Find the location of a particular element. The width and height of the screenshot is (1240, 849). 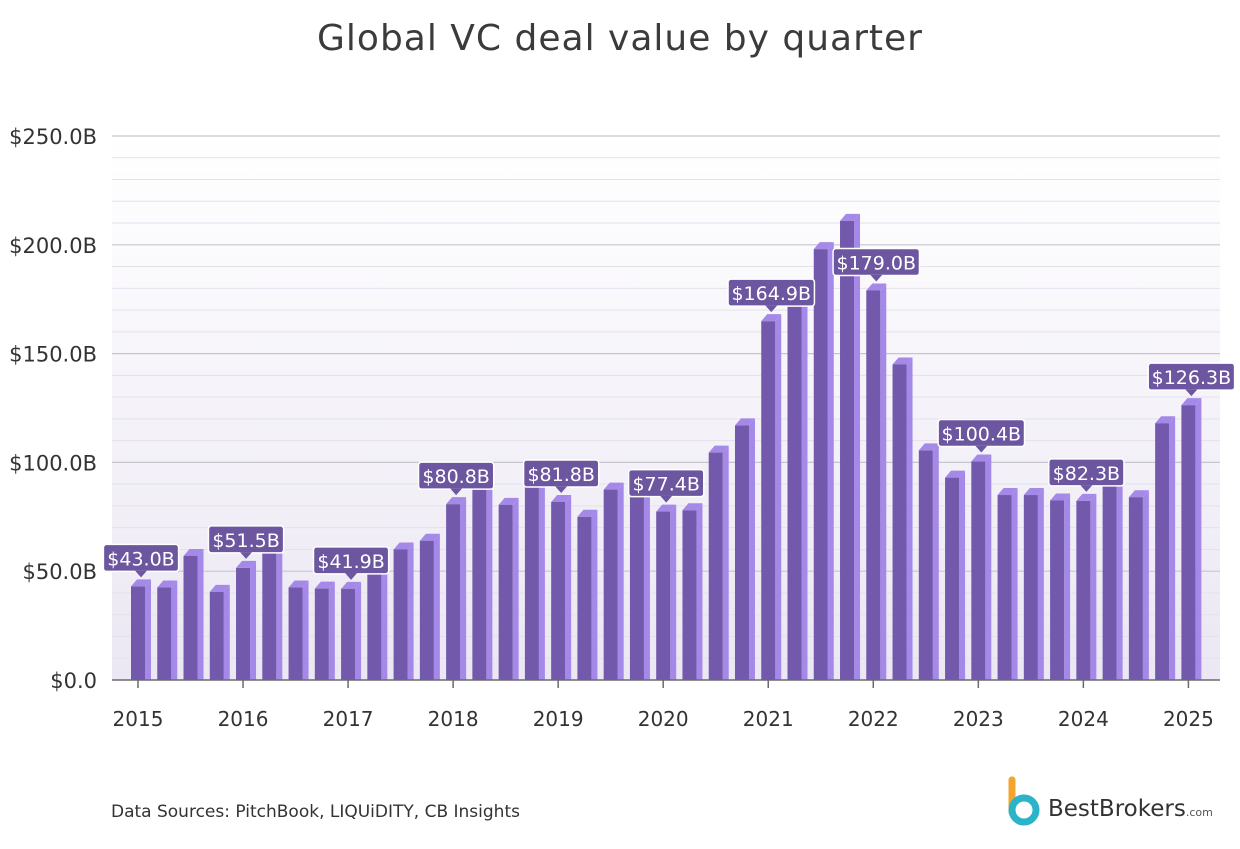

data-label-text: $81.8B is located at coordinates (560, 475).